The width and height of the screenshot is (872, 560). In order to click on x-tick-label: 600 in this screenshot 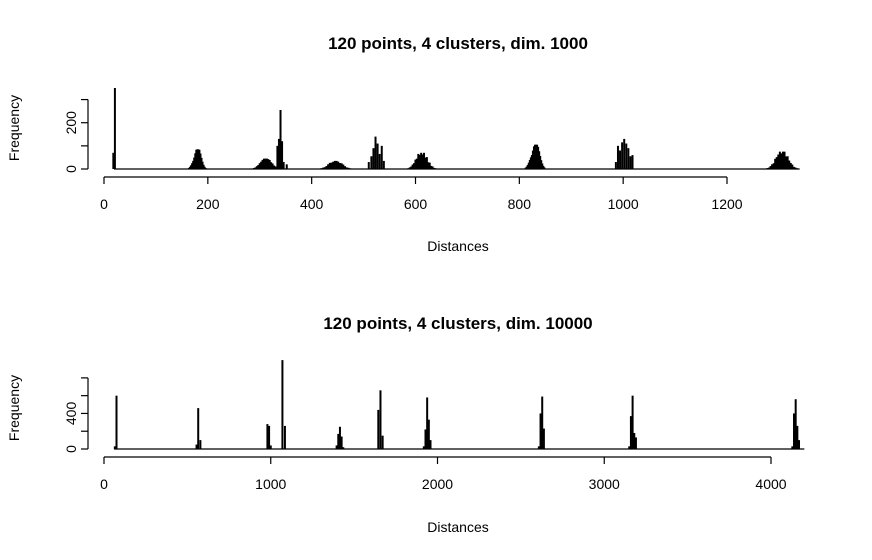, I will do `click(416, 204)`.